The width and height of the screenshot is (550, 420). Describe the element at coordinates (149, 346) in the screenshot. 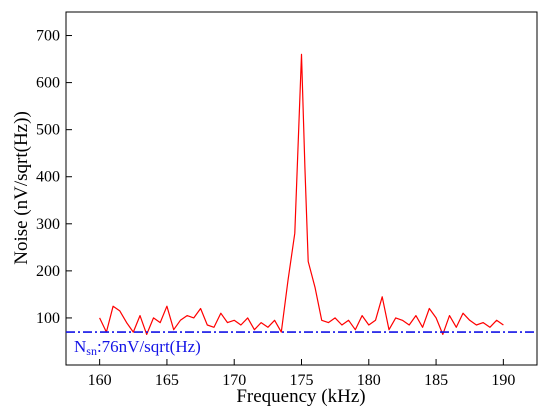

I see `reference-label-value: :76nV/sqrt(Hz)` at that location.